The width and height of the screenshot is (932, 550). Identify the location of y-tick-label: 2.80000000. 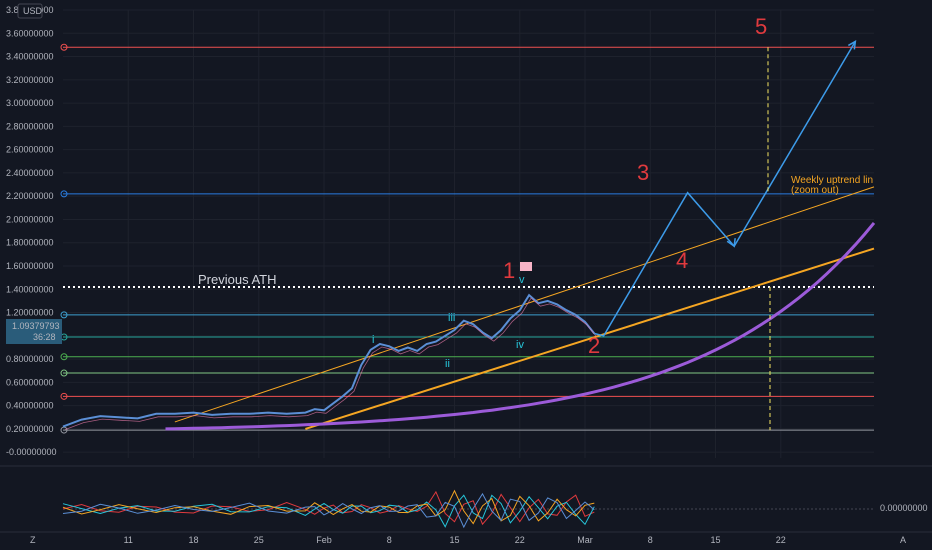
(30, 126).